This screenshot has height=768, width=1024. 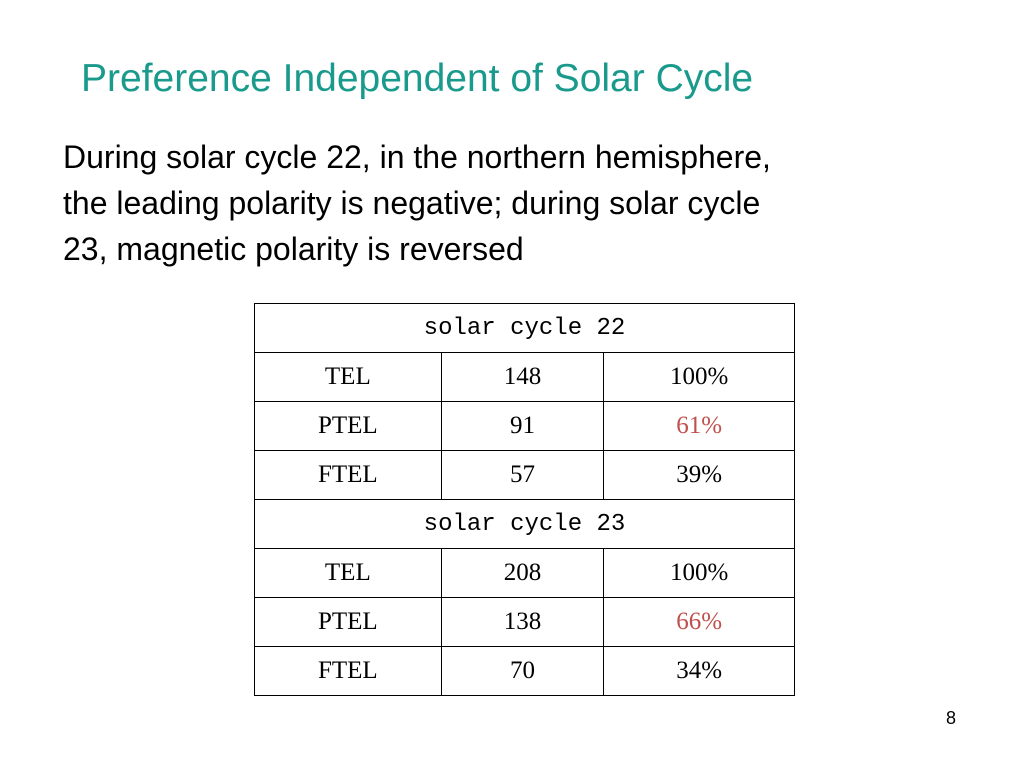 I want to click on table-row: TEL 148 100%, so click(x=524, y=377).